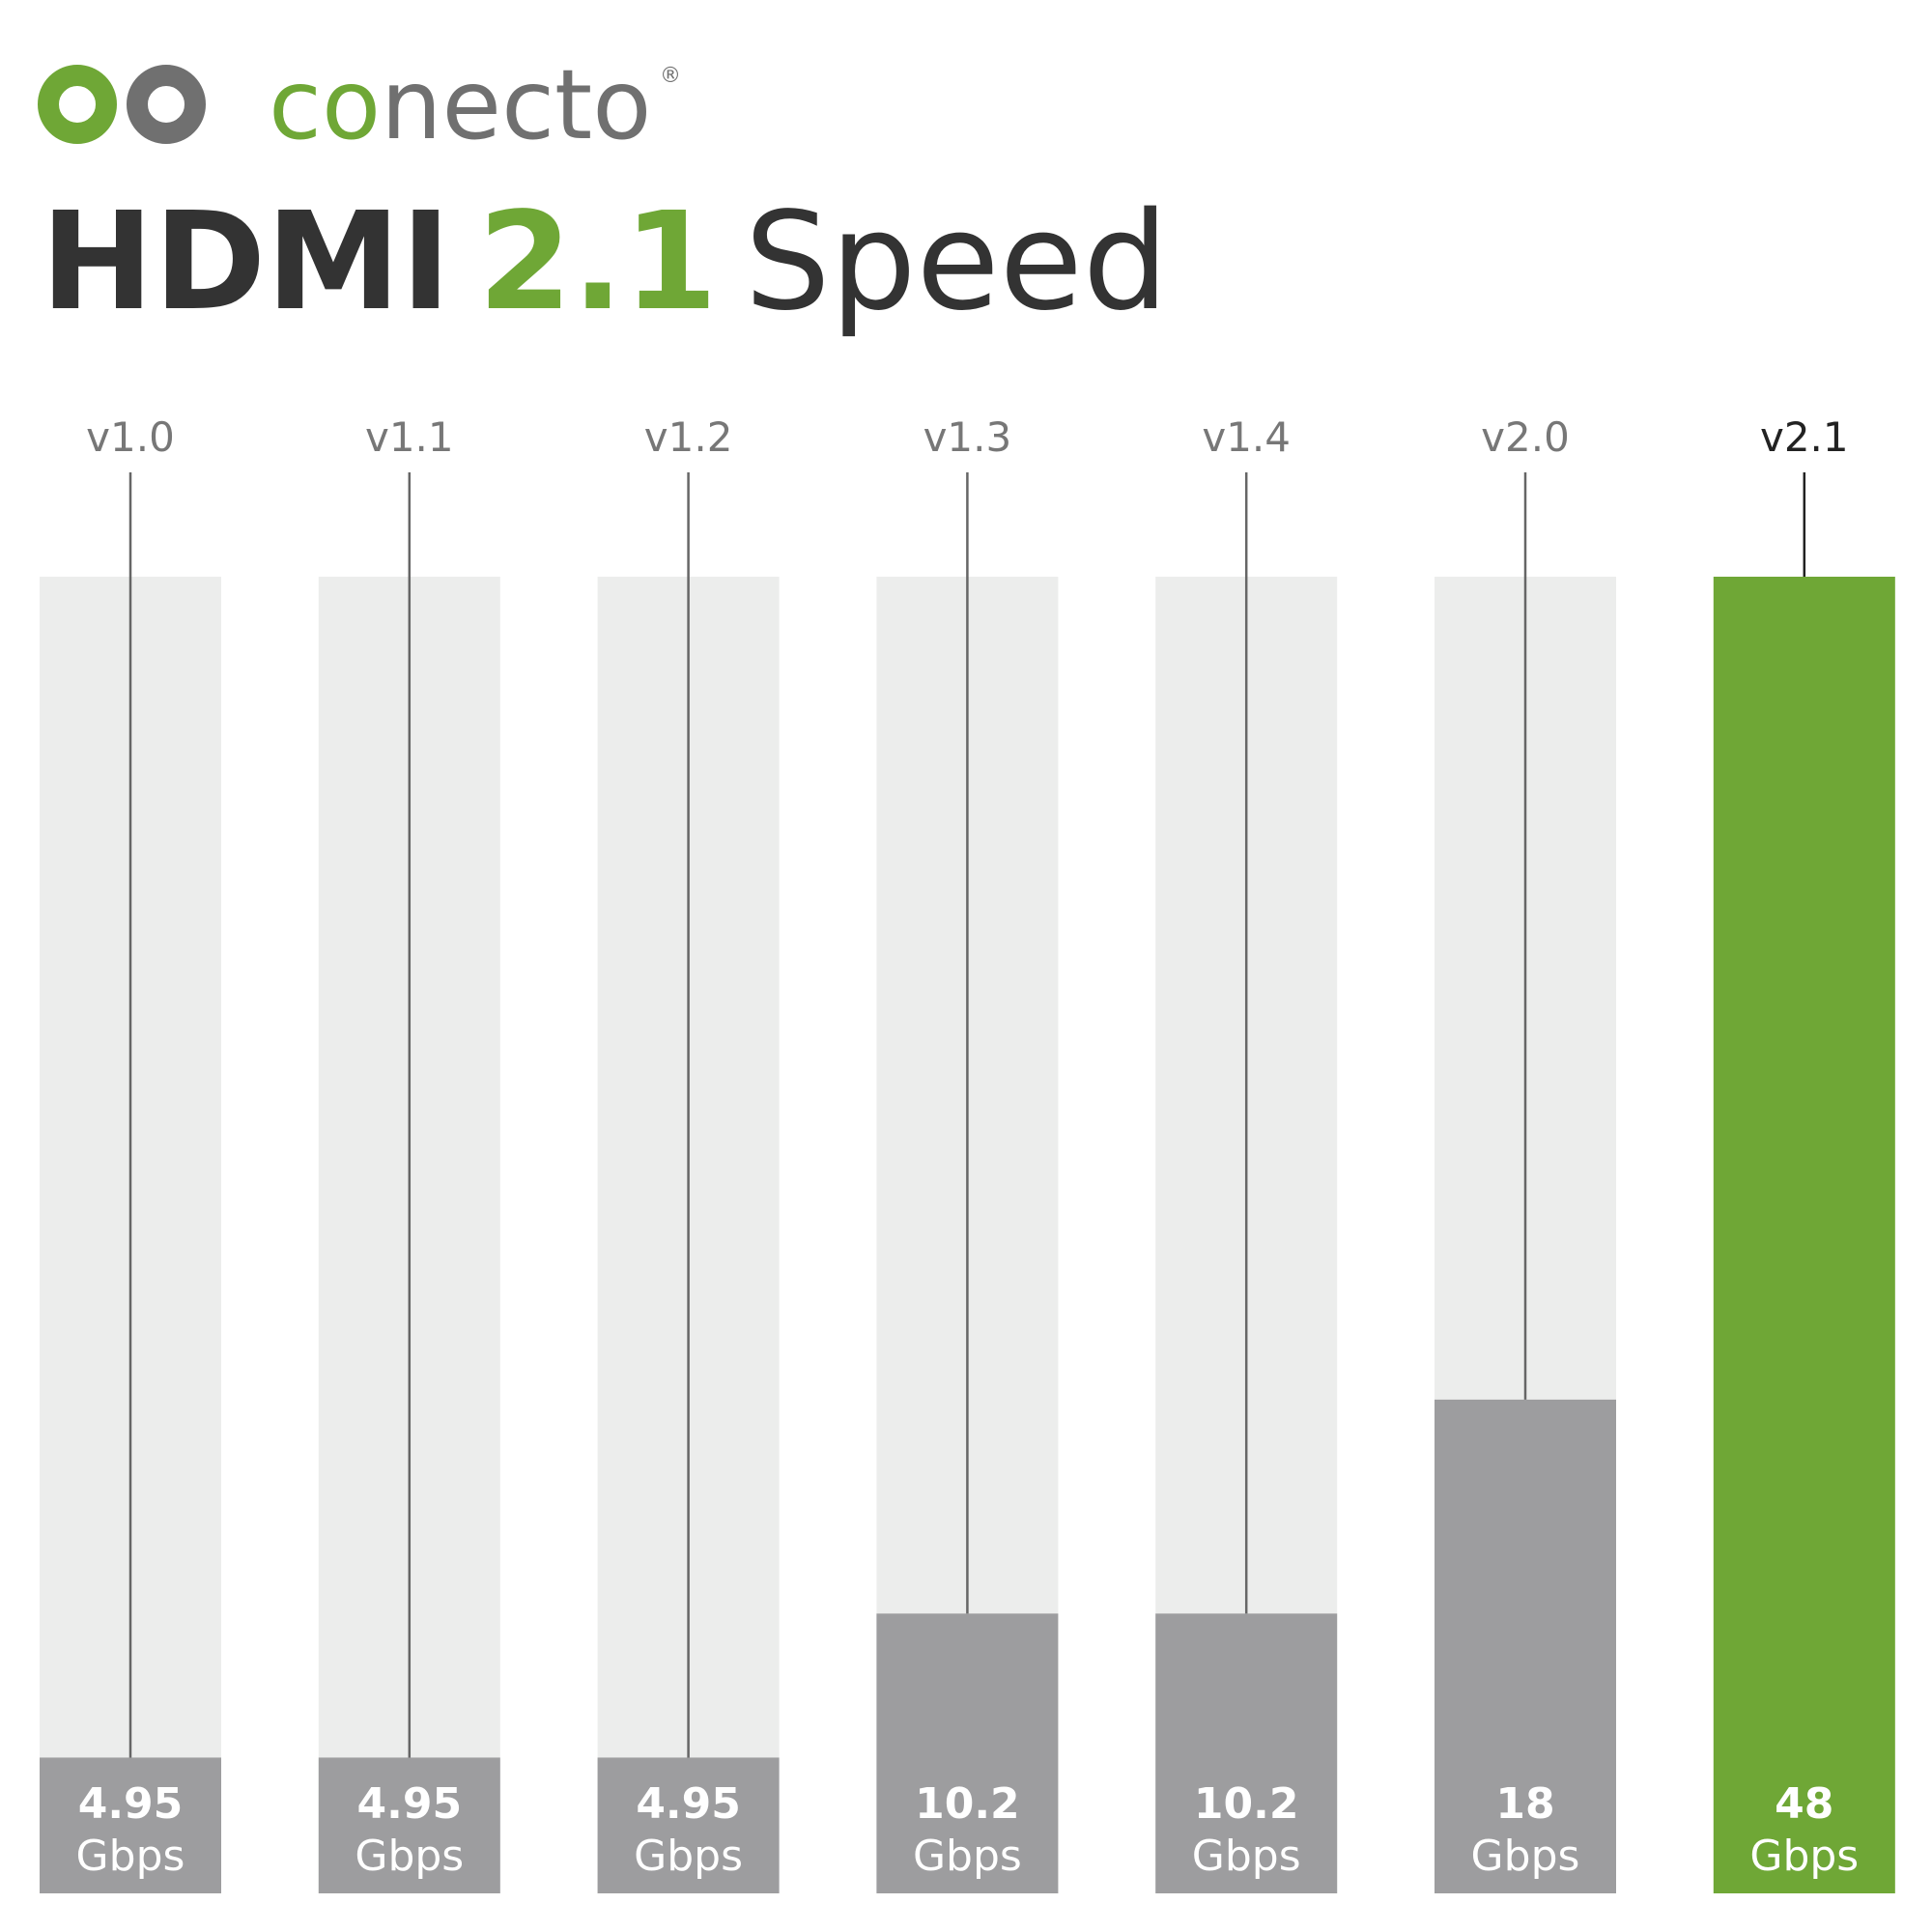  I want to click on logo-mark: ®, so click(670, 76).